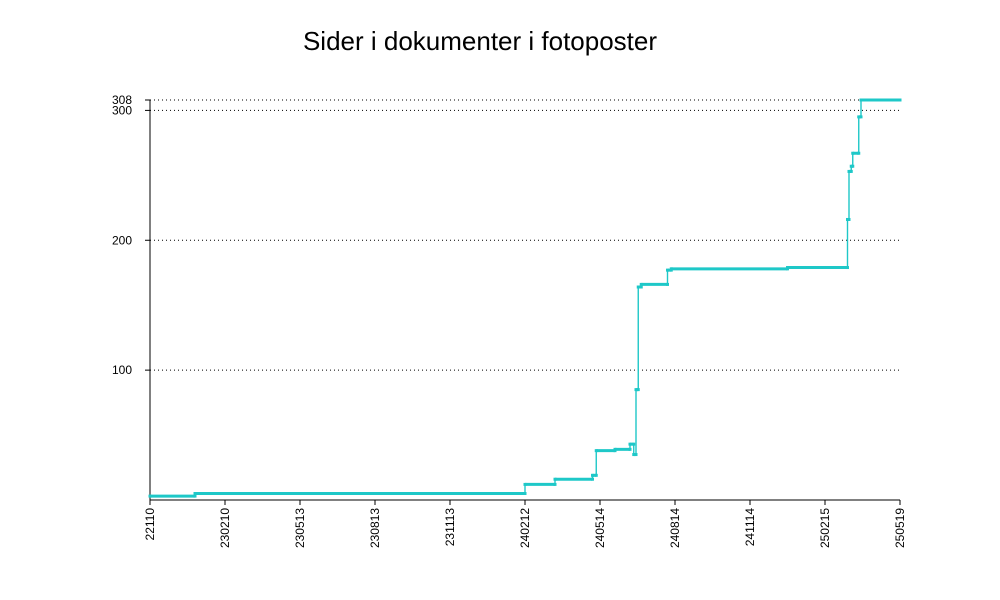 The image size is (1000, 600). Describe the element at coordinates (825, 528) in the screenshot. I see `x-tick-label: 250215` at that location.